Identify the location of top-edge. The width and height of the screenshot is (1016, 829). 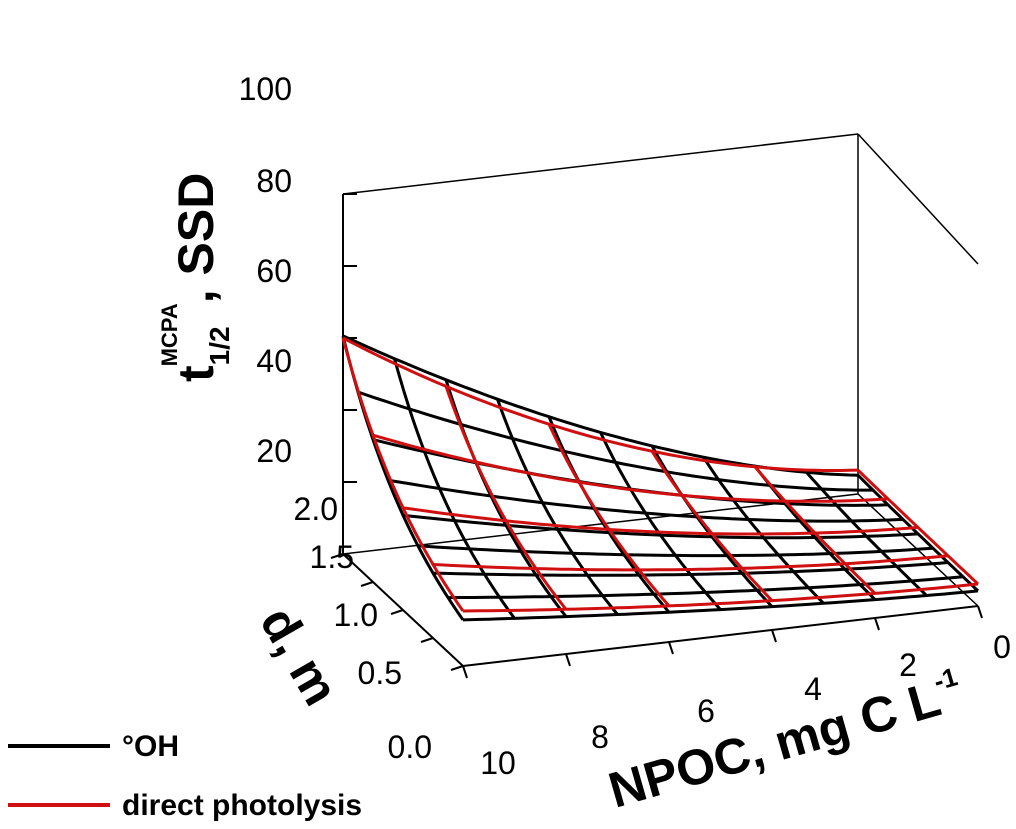
(600, 164).